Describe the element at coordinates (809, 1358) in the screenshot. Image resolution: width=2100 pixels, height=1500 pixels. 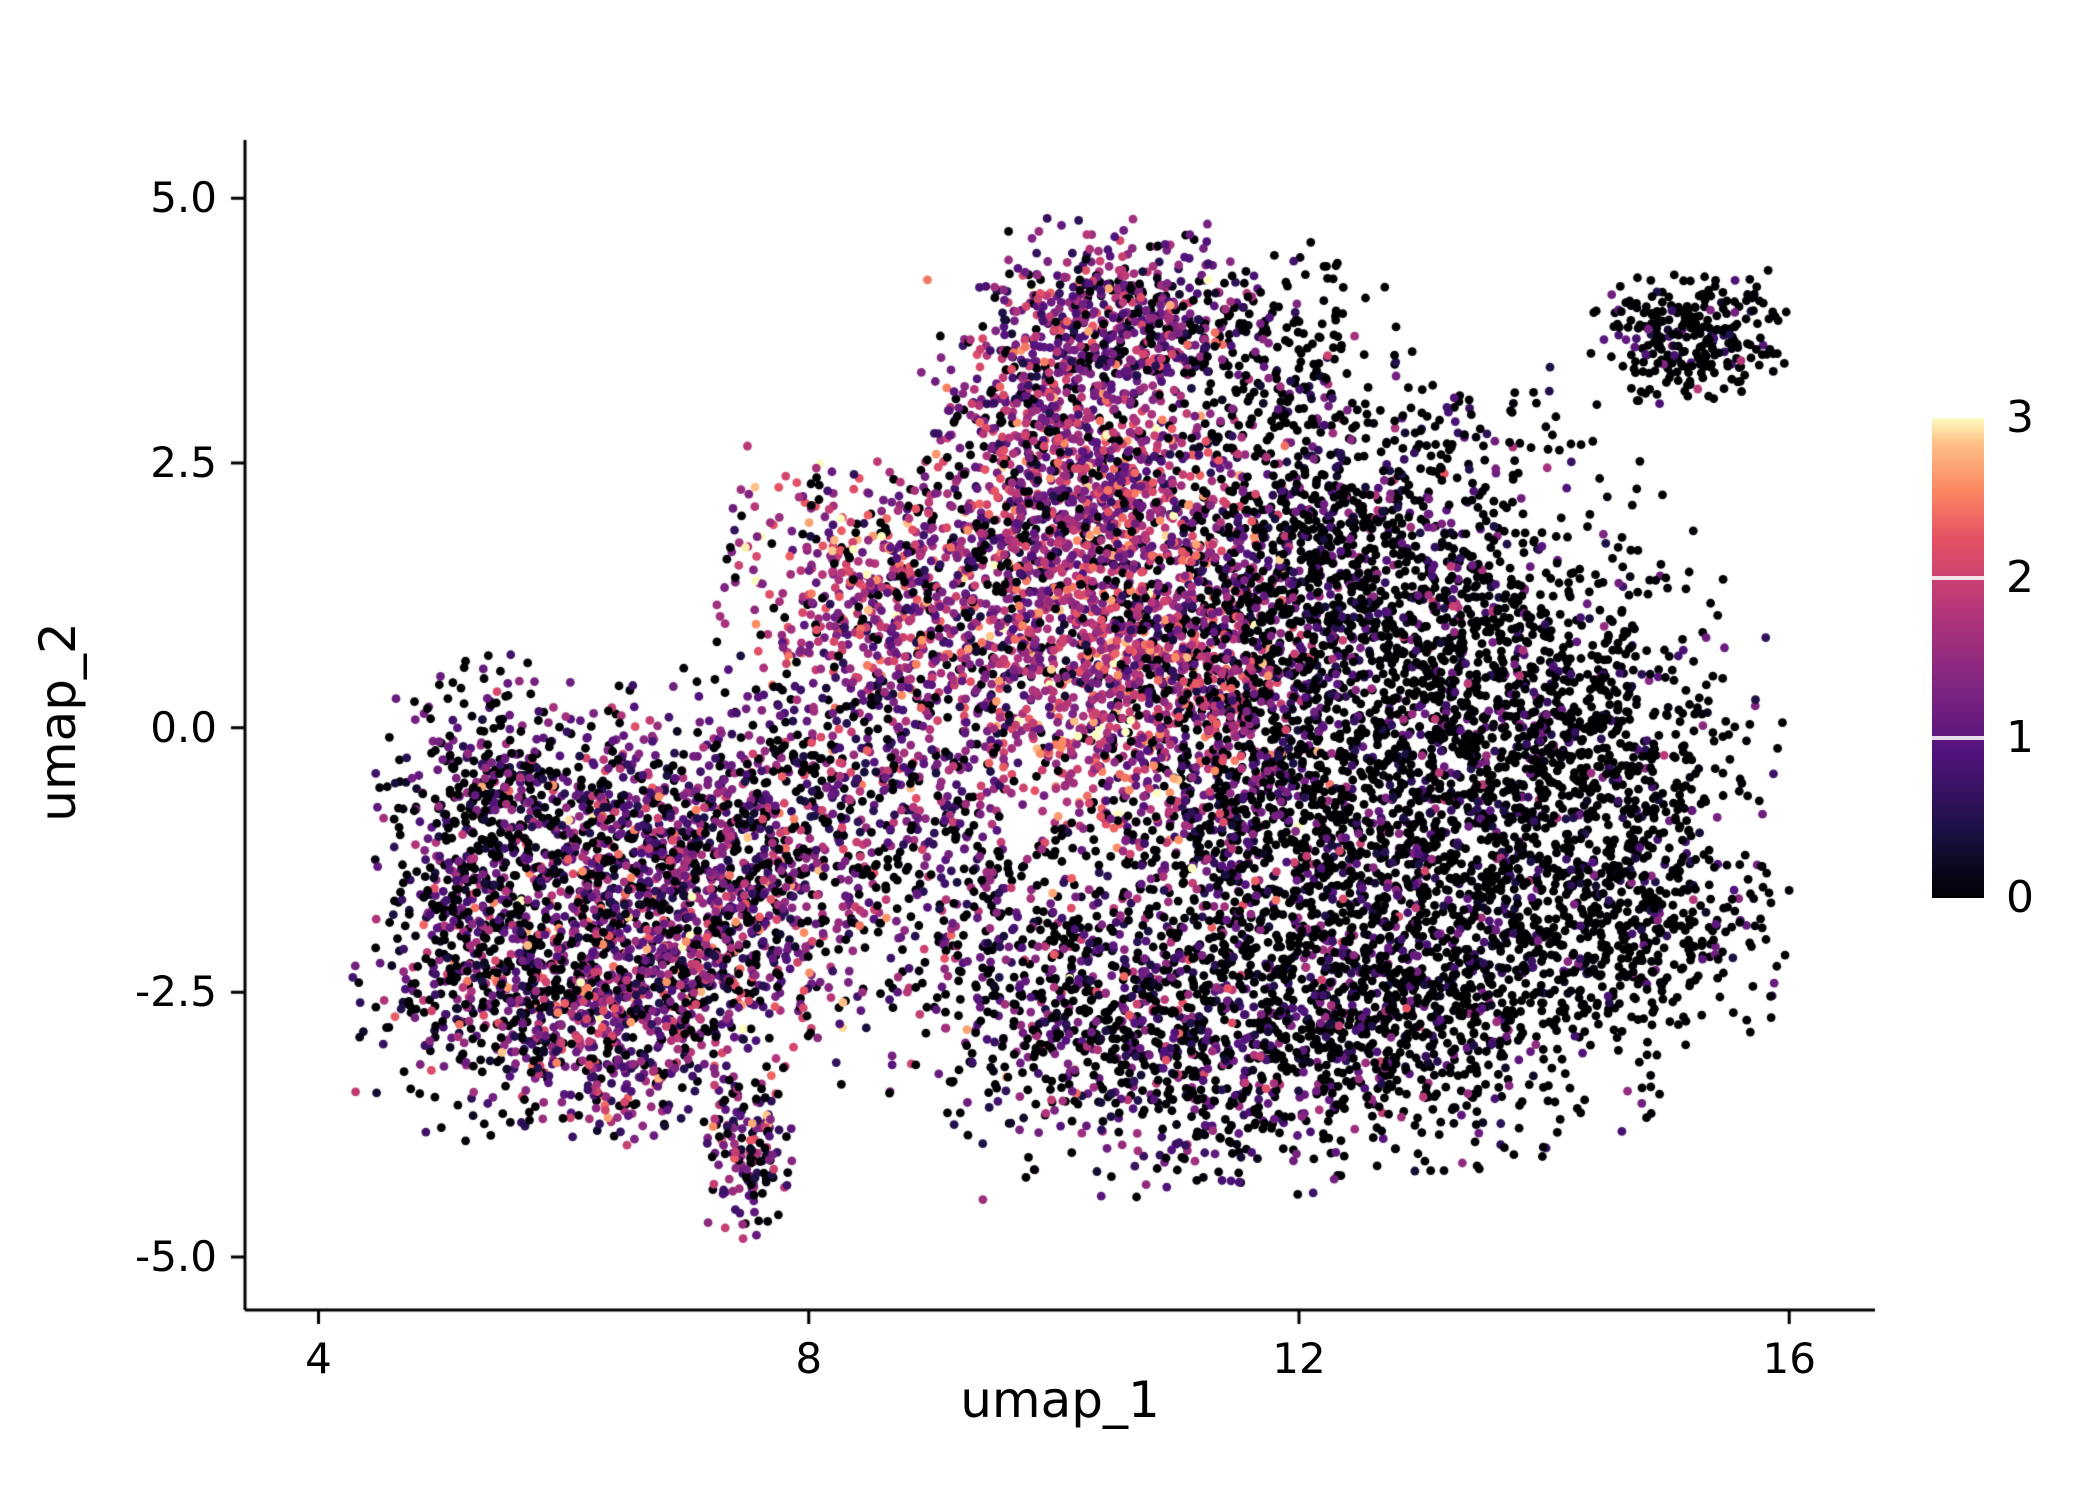
I see `x-tick-label: 8` at that location.